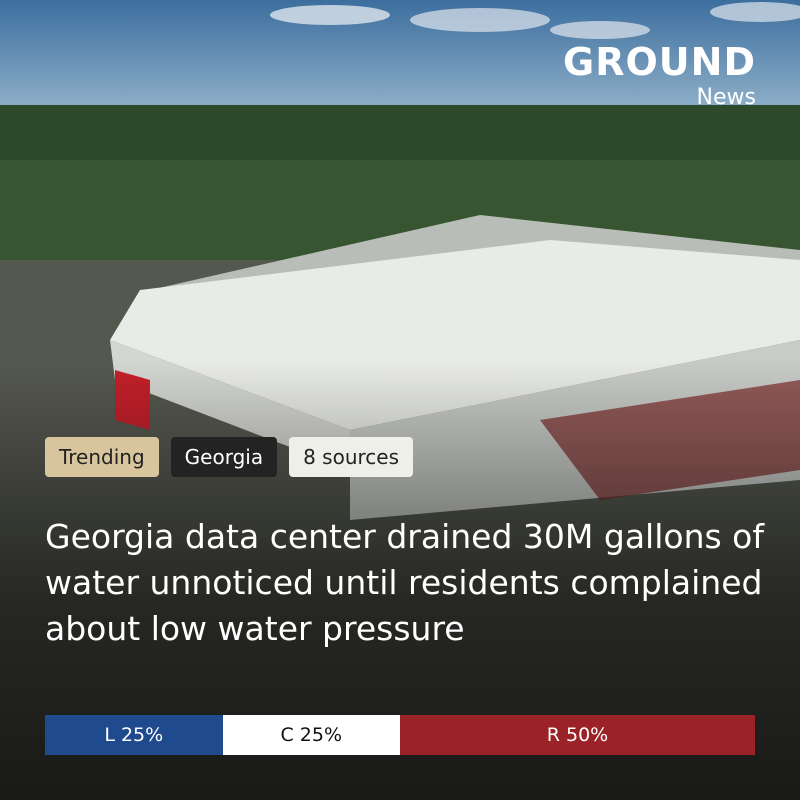 Image resolution: width=800 pixels, height=800 pixels. I want to click on bias-label: R 50%, so click(577, 735).